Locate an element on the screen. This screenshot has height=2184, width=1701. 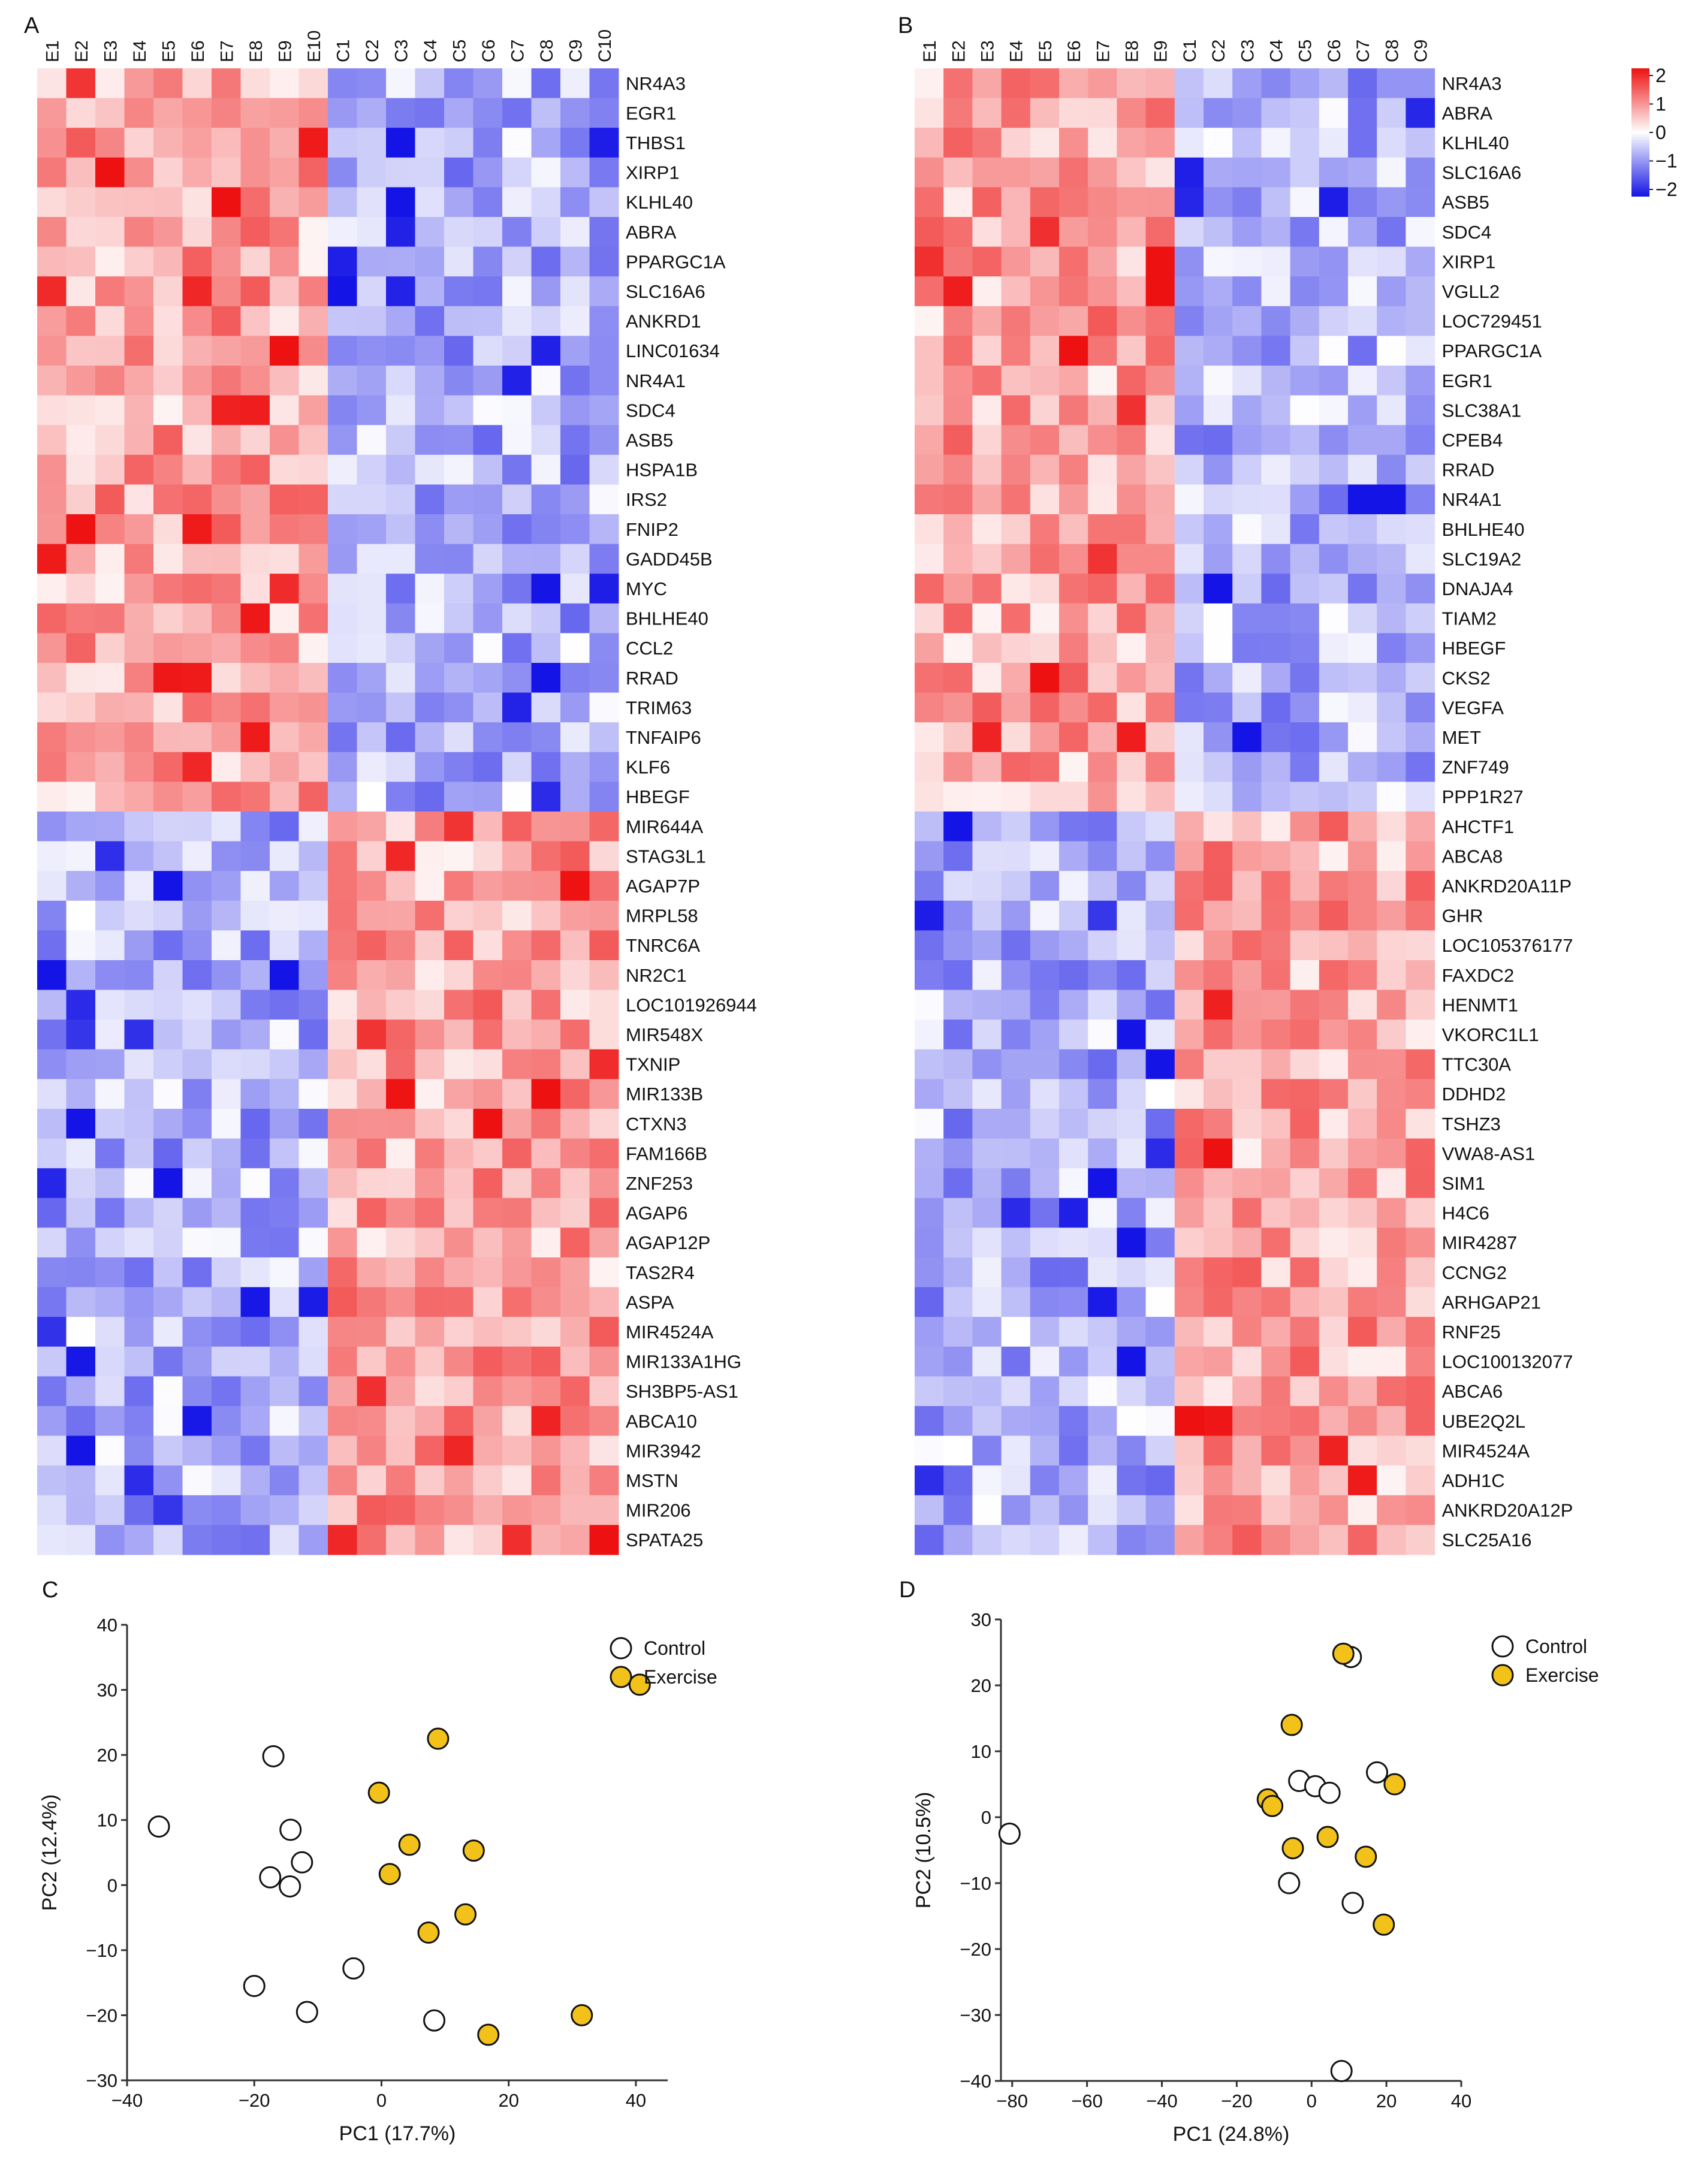
row-label: DDHD2 is located at coordinates (1474, 1094).